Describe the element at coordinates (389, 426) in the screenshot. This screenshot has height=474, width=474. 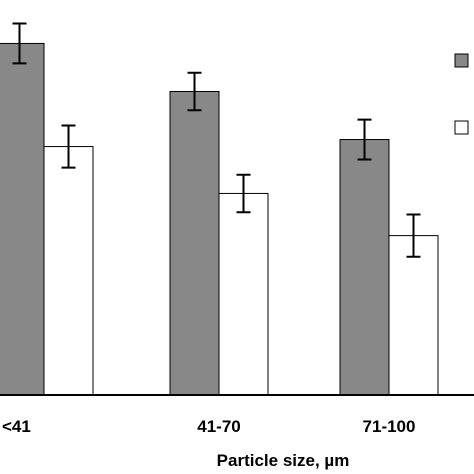
I see `x-tick-label-2: 71-100` at that location.